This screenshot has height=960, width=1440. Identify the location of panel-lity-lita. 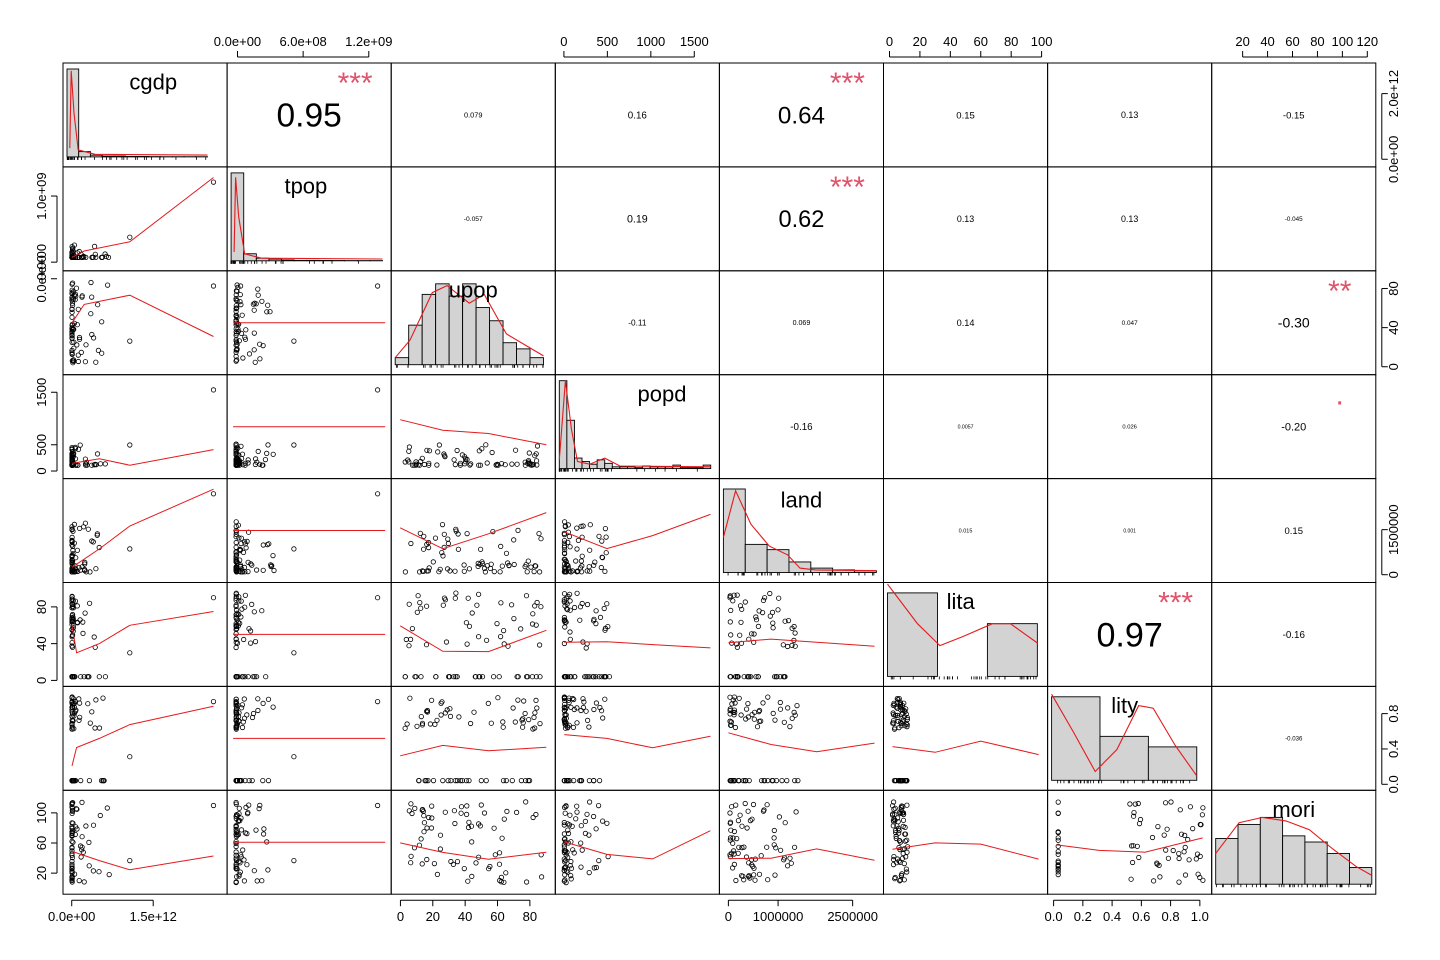
(966, 738).